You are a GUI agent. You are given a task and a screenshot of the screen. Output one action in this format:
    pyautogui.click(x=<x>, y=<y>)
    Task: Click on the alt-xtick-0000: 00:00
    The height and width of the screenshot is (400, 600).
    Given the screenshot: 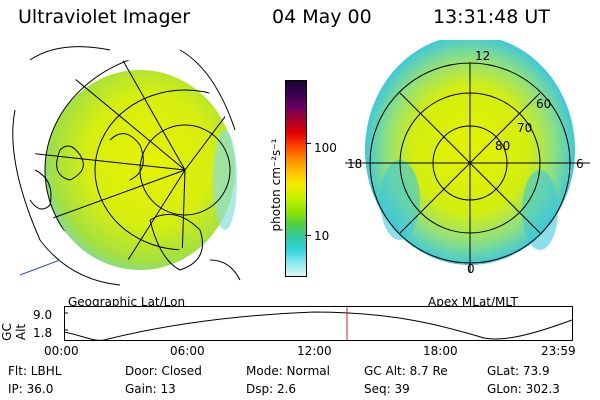 What is the action you would take?
    pyautogui.click(x=61, y=351)
    